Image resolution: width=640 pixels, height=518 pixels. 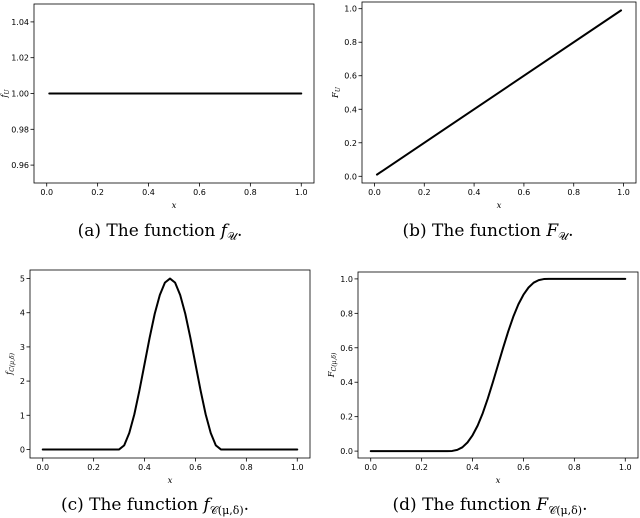 I want to click on y-axis-label: FC(μ,δ), so click(x=332, y=365).